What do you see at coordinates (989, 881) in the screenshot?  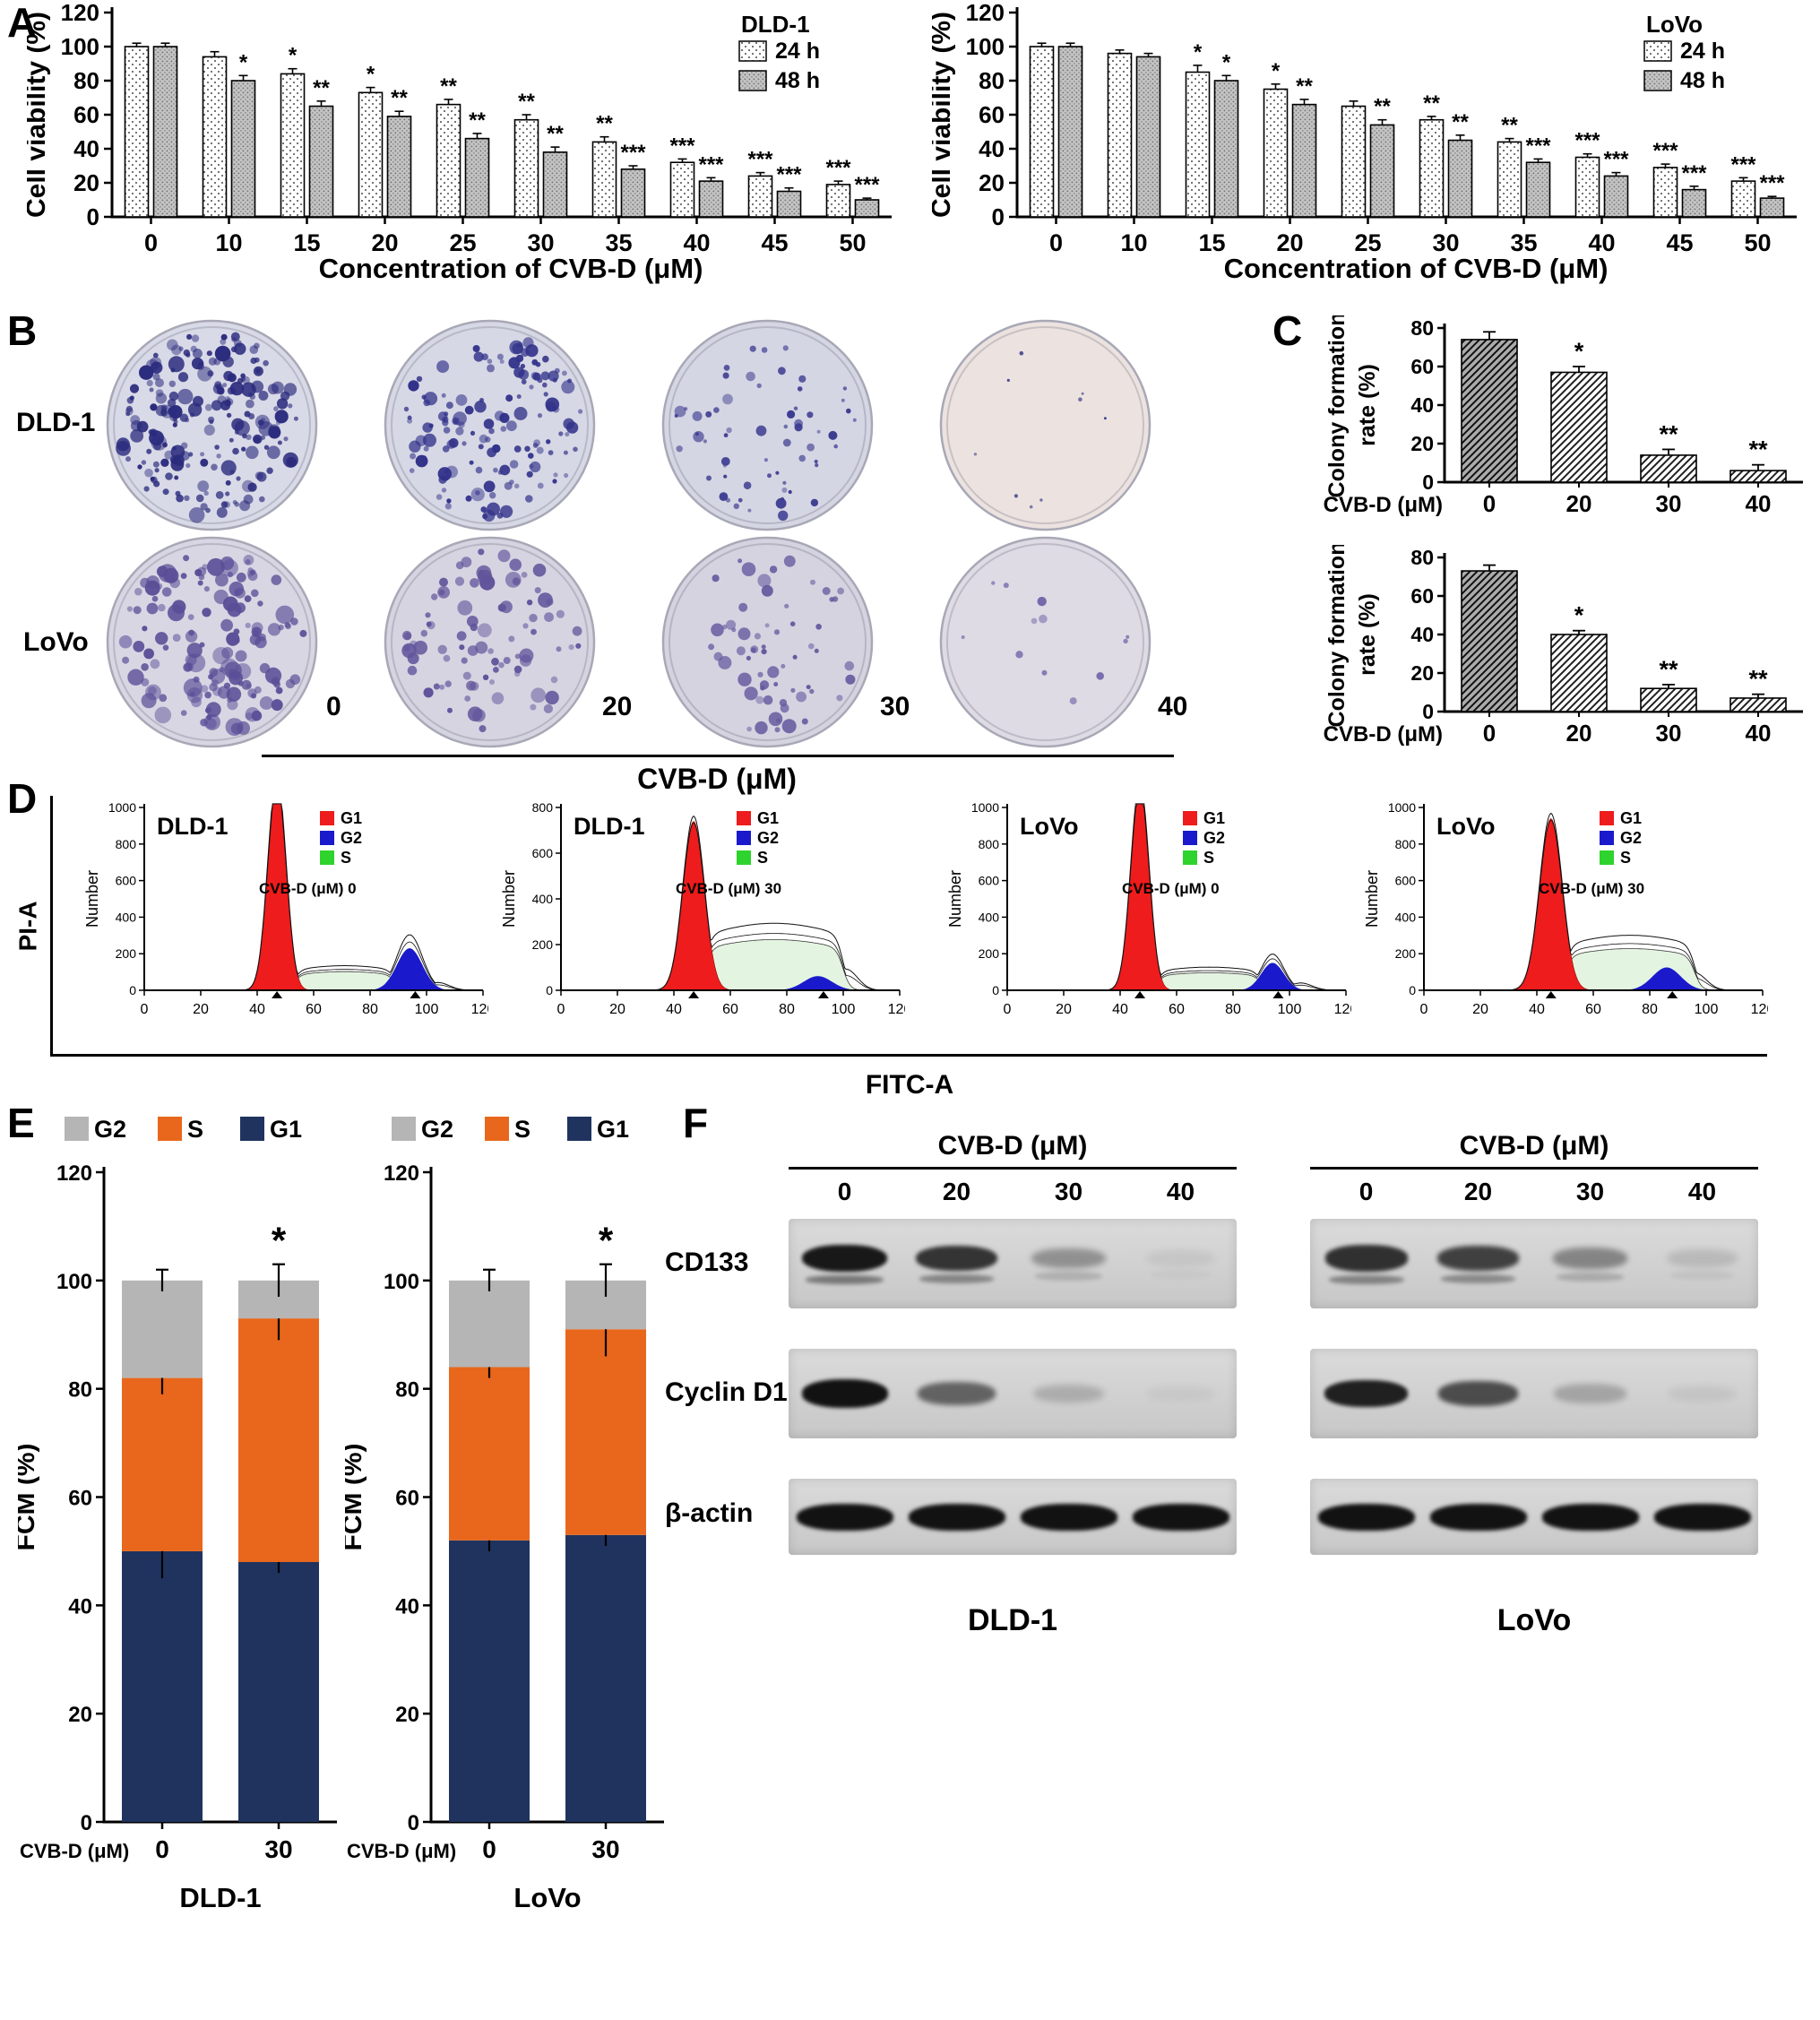 I see `svg-text: 600` at bounding box center [989, 881].